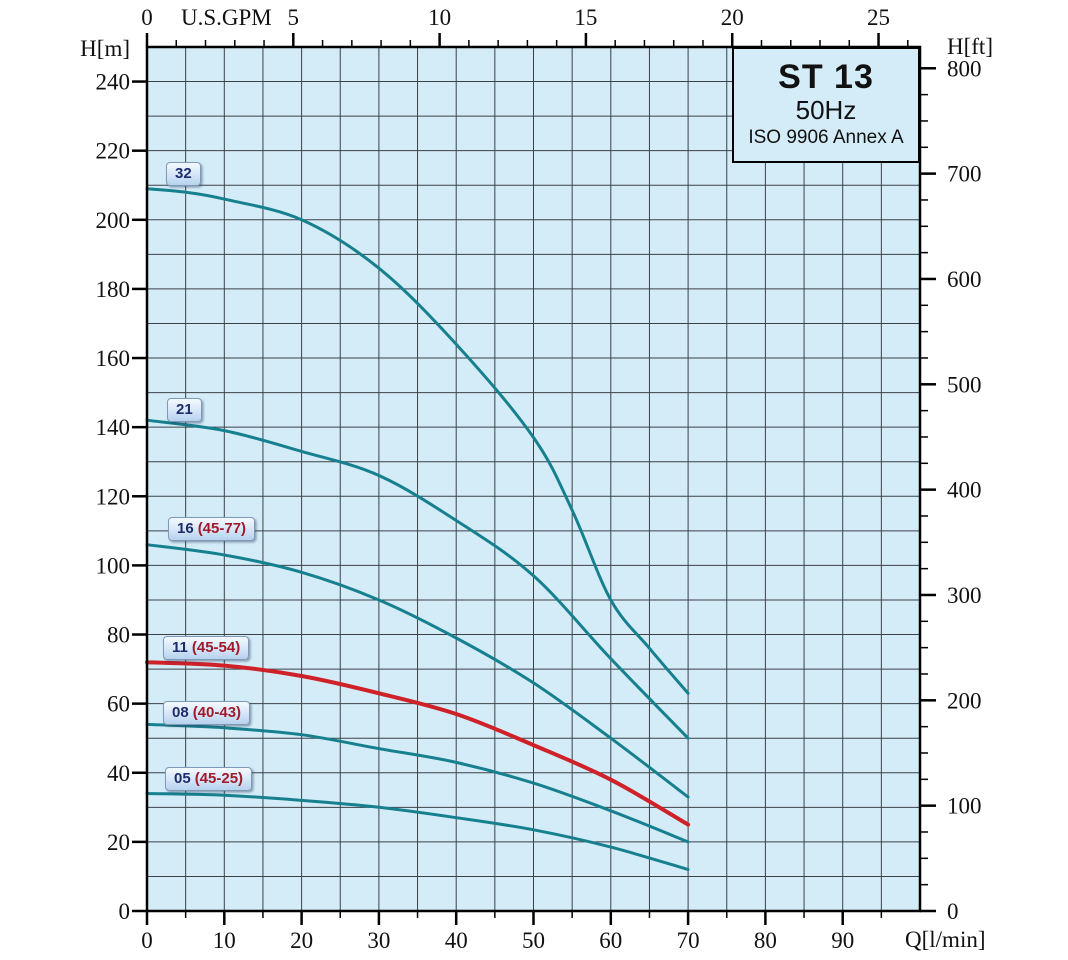  Describe the element at coordinates (964, 700) in the screenshot. I see `y2-tick-label: 200` at that location.